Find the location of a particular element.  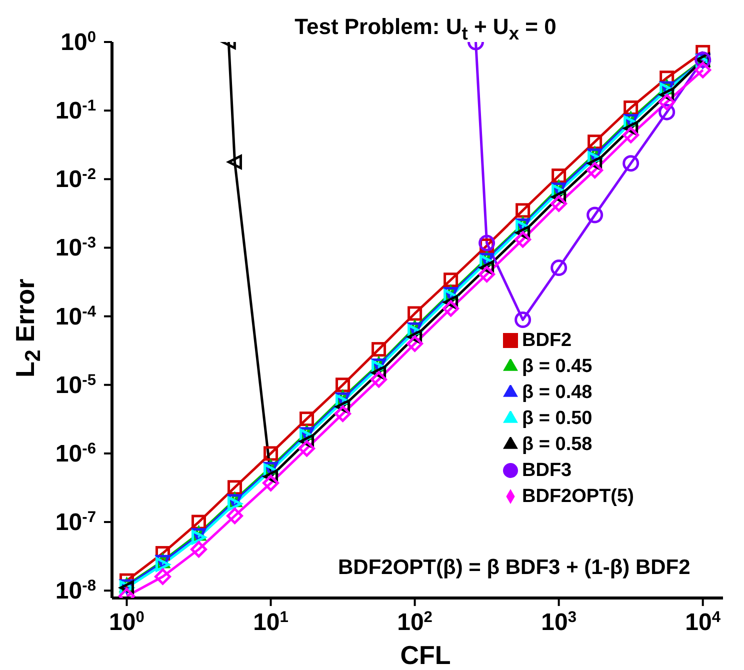

x-axis-title: CFL is located at coordinates (425, 655).